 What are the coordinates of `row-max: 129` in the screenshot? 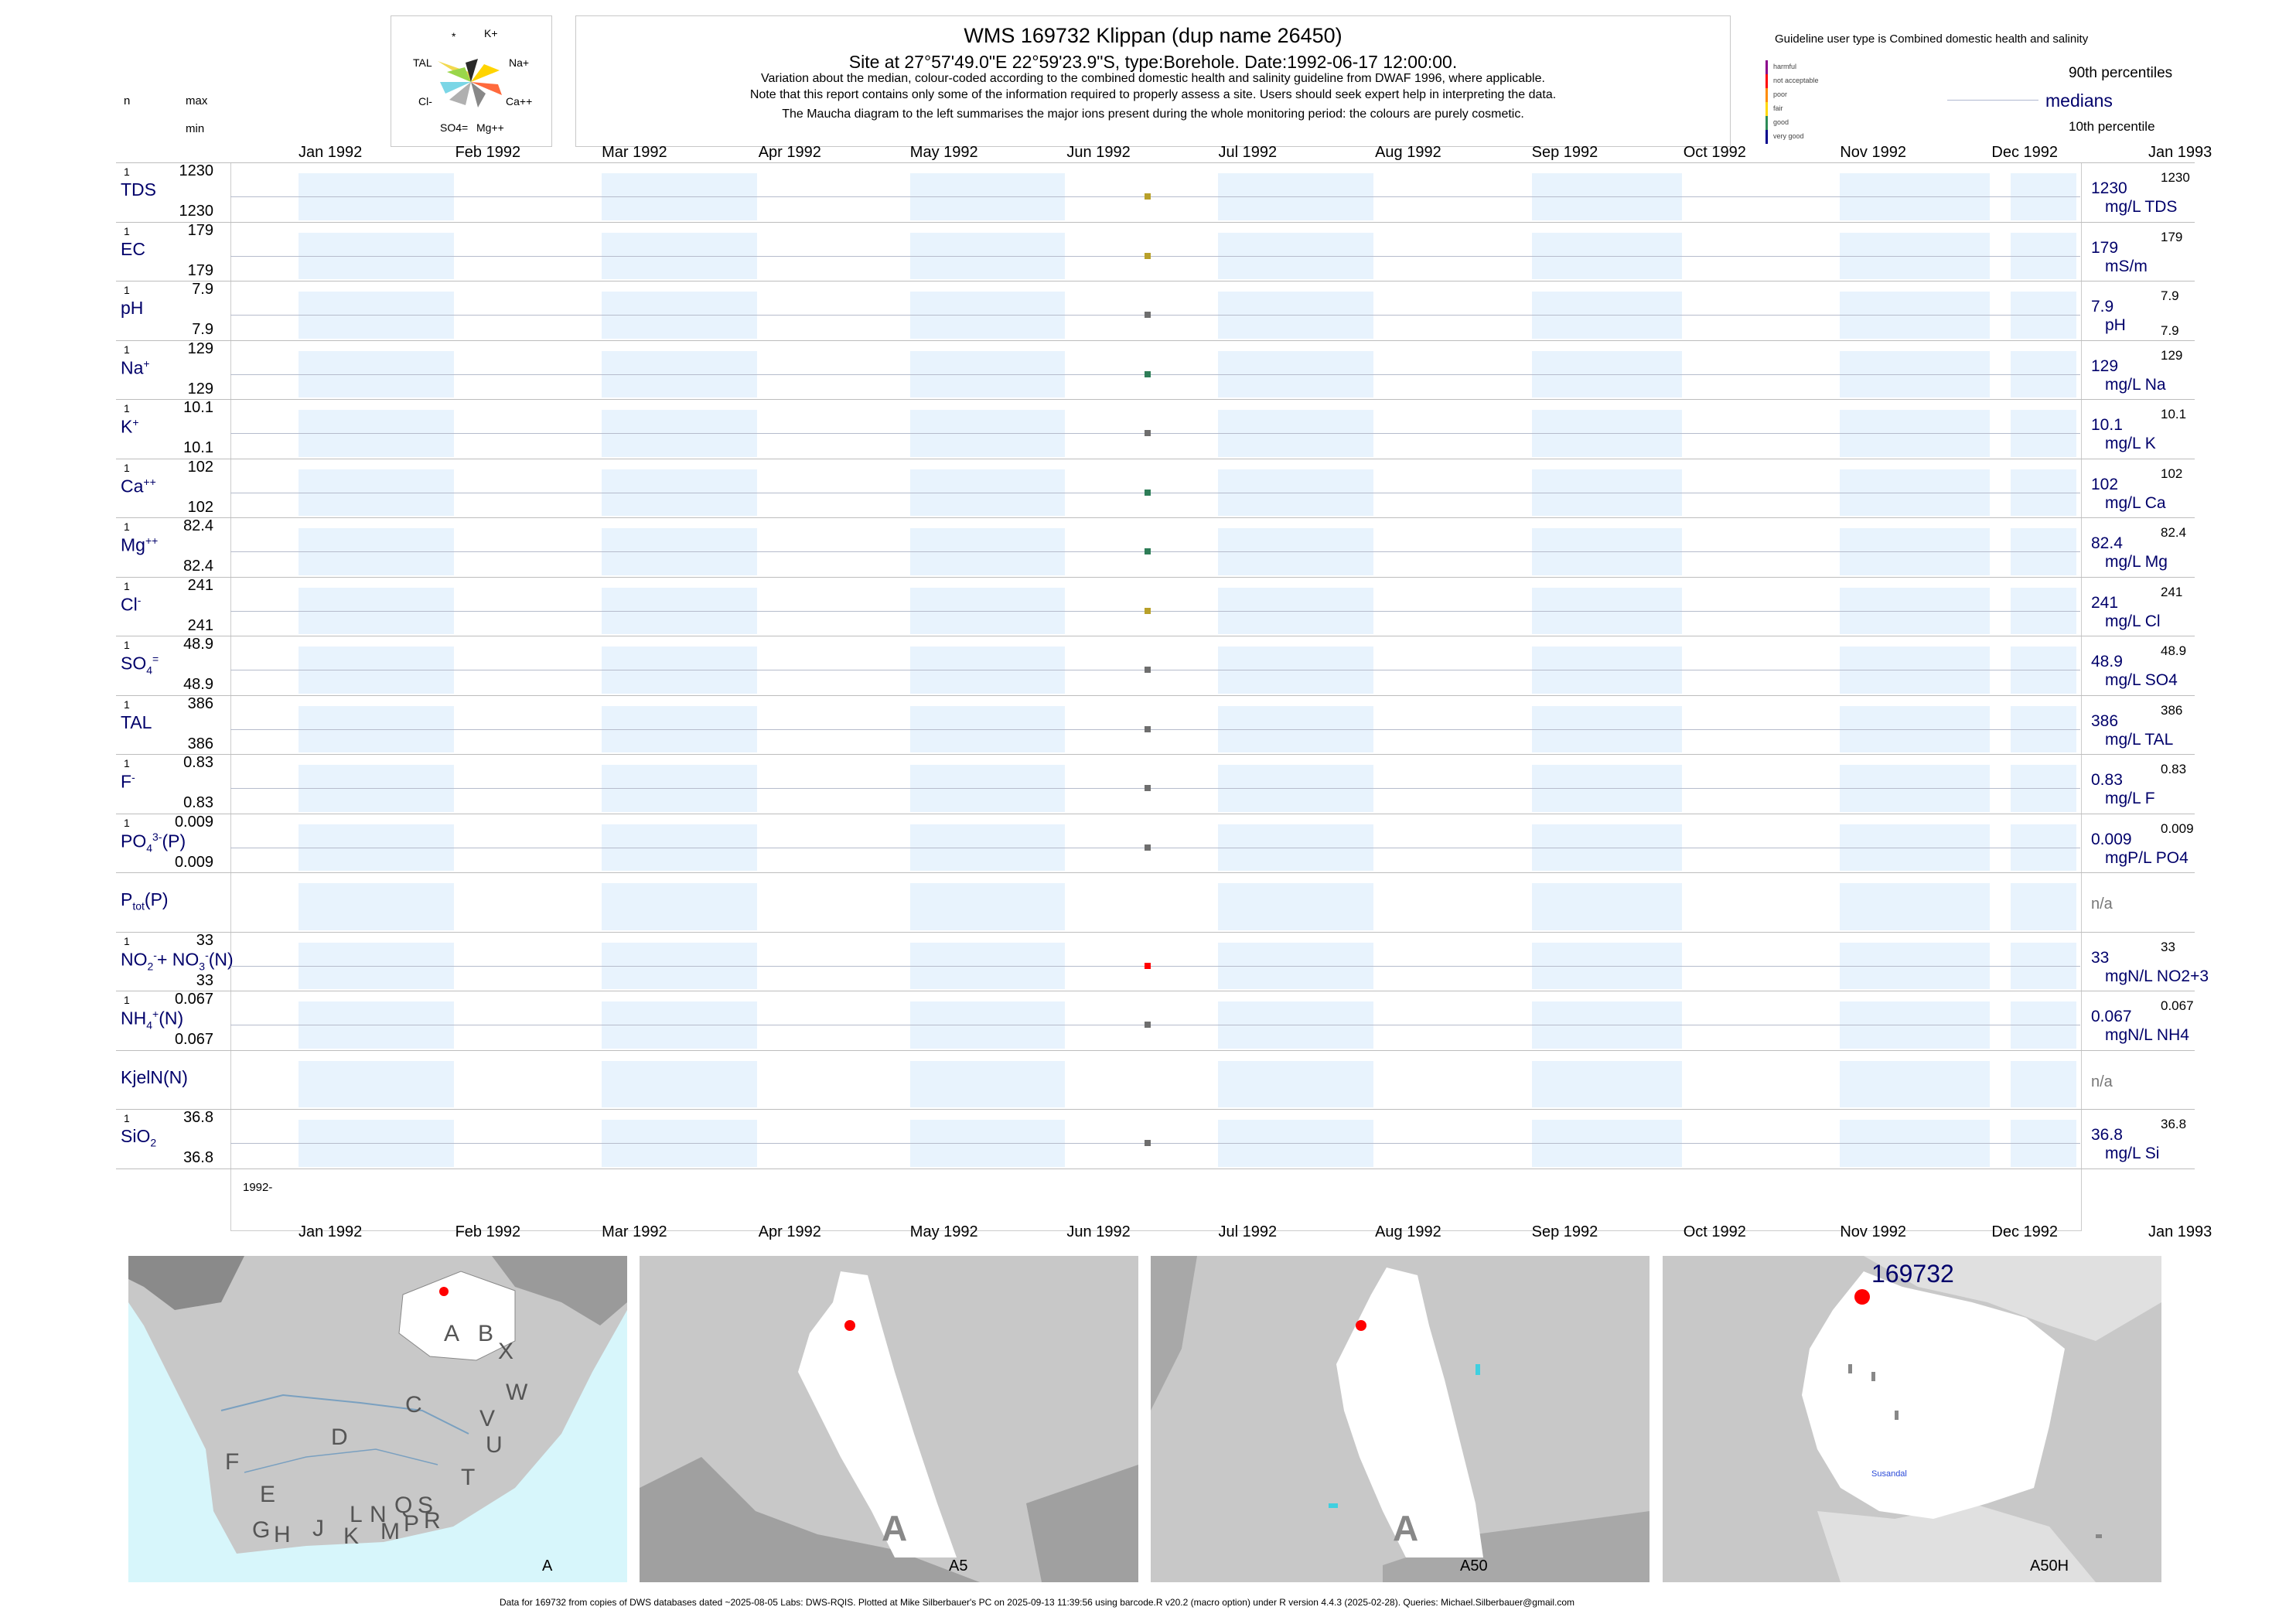 It's located at (200, 348).